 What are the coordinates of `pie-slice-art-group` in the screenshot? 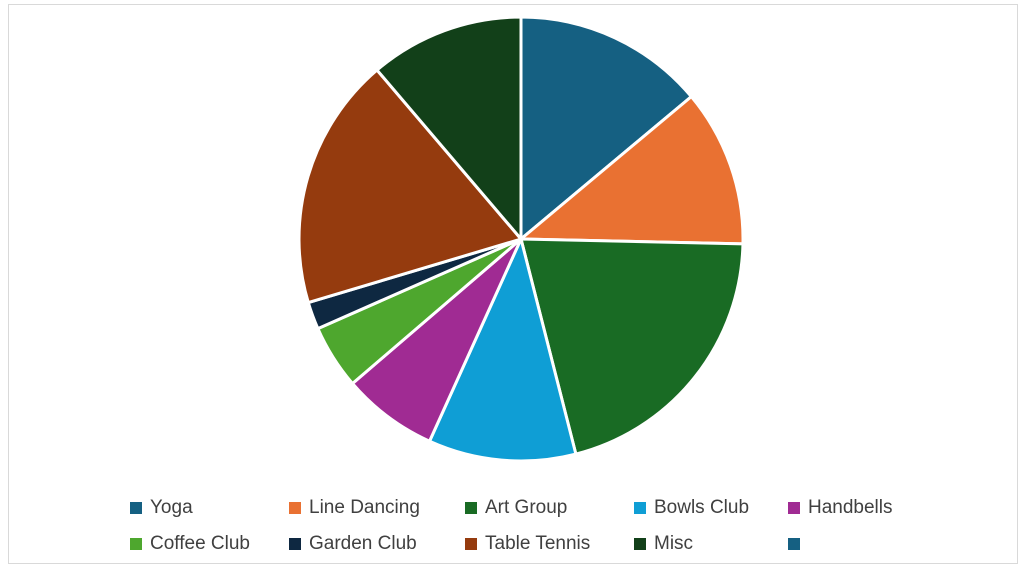 It's located at (632, 346).